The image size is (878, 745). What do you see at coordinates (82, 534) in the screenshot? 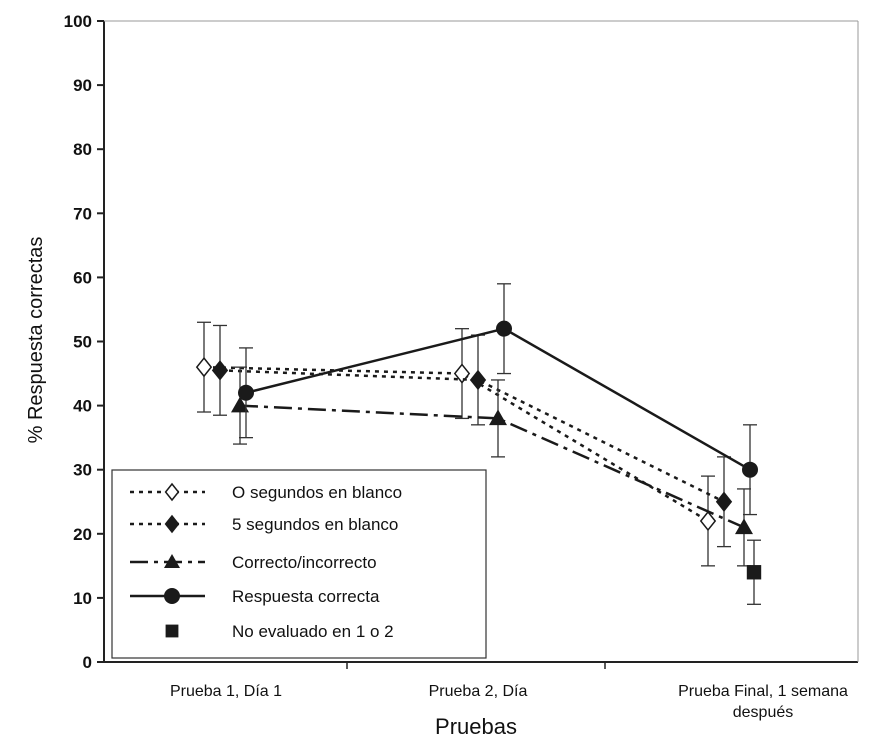
I see `y-tick-label: 20` at bounding box center [82, 534].